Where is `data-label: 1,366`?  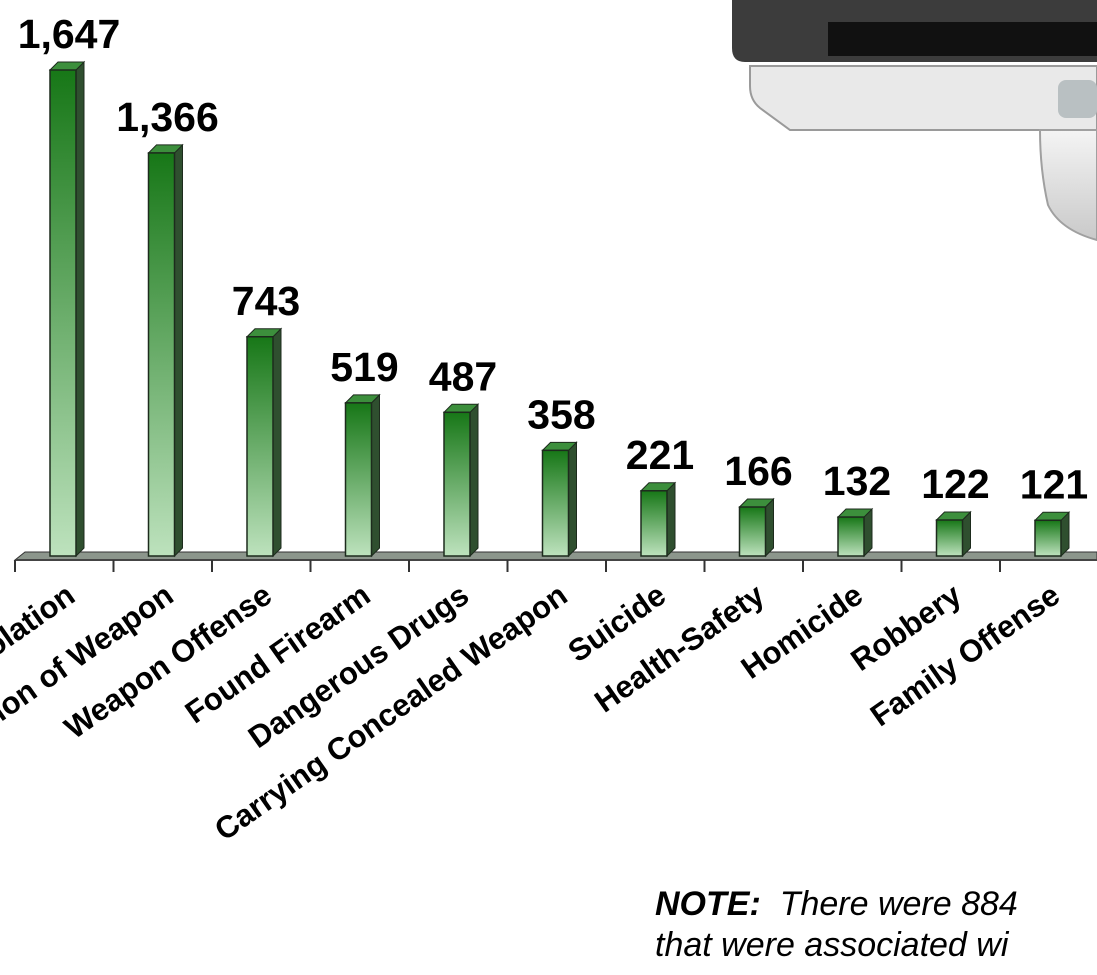
data-label: 1,366 is located at coordinates (167, 117).